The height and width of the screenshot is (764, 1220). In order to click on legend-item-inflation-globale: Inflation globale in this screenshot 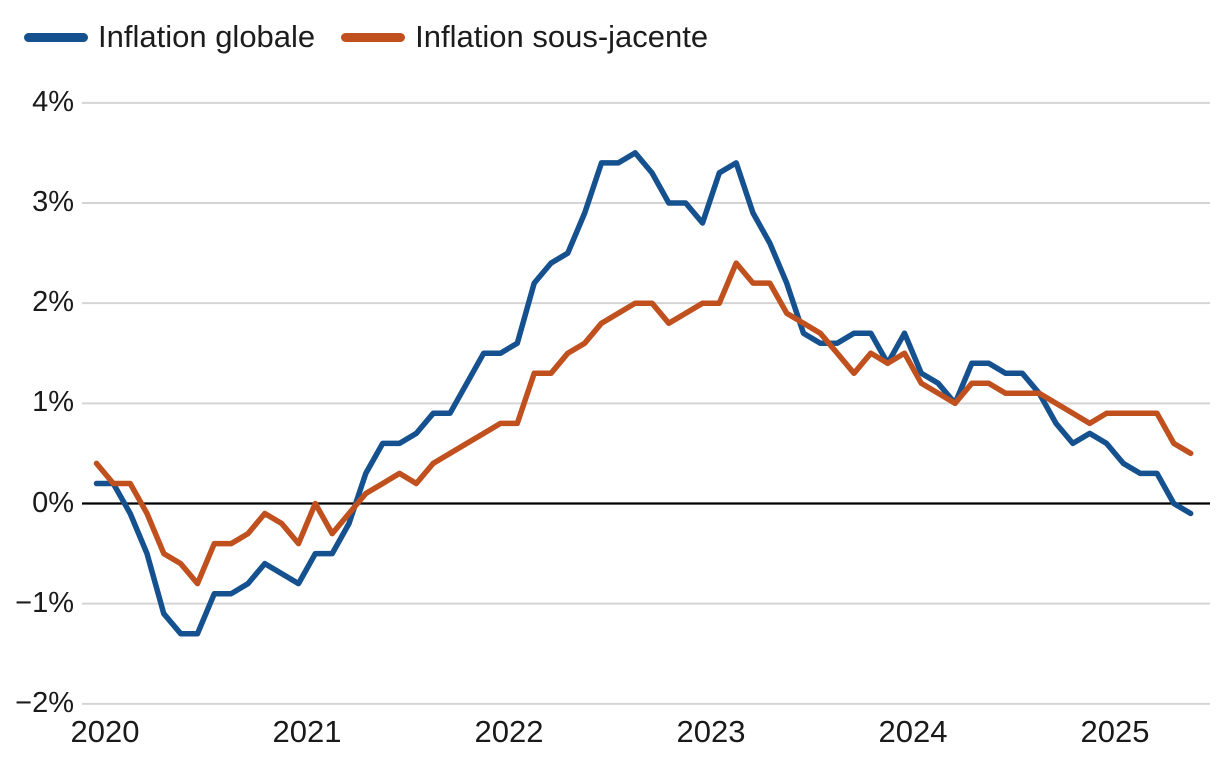, I will do `click(170, 36)`.